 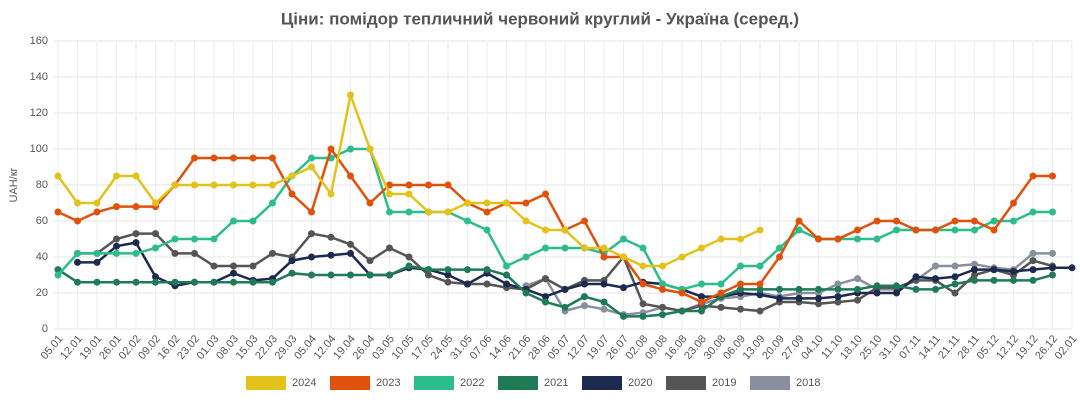 I want to click on y-tick-label: 120, so click(x=39, y=113).